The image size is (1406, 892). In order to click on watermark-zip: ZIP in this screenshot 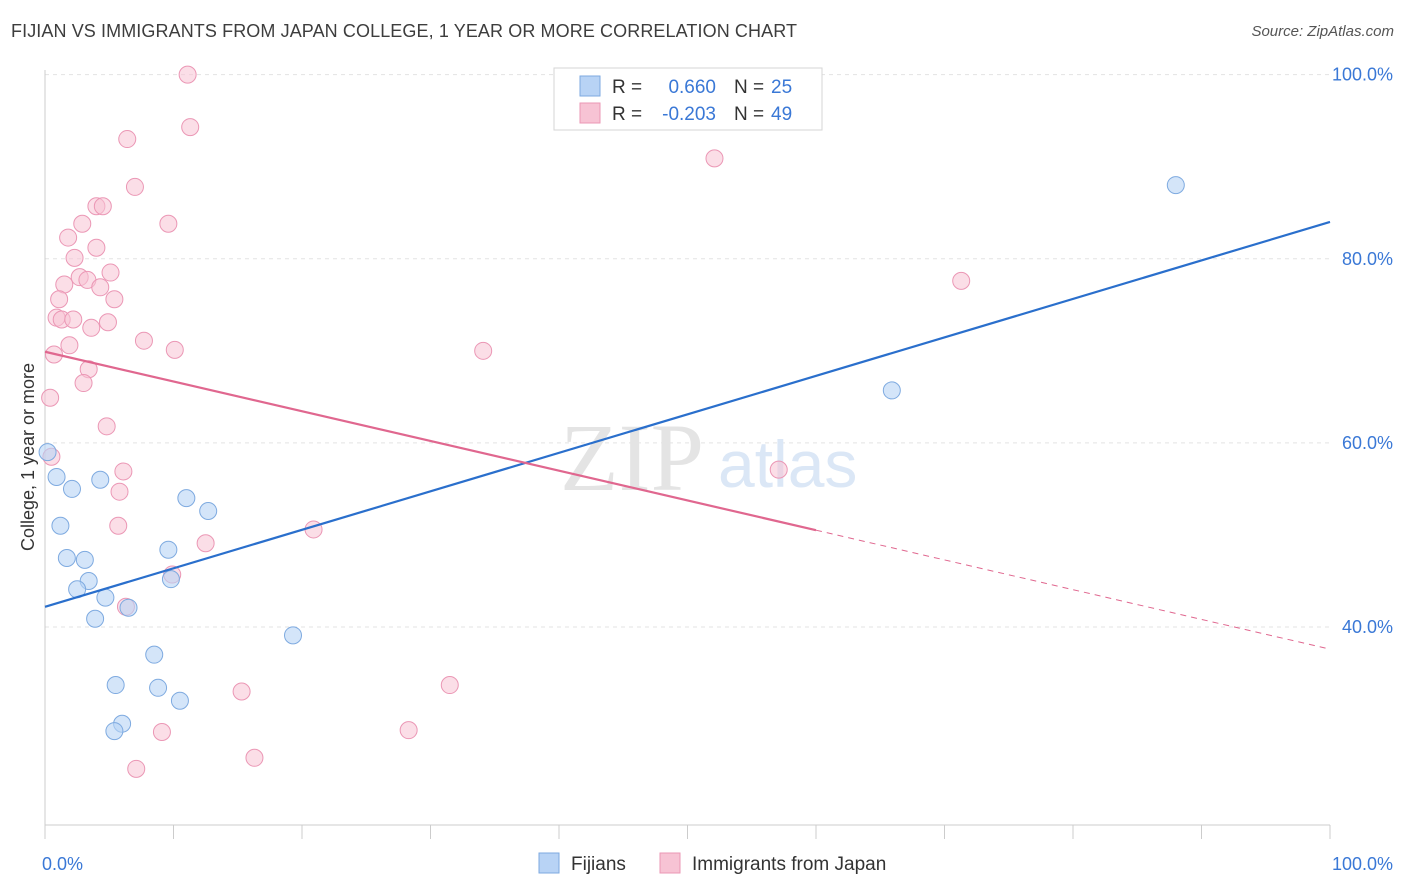, I will do `click(632, 457)`.